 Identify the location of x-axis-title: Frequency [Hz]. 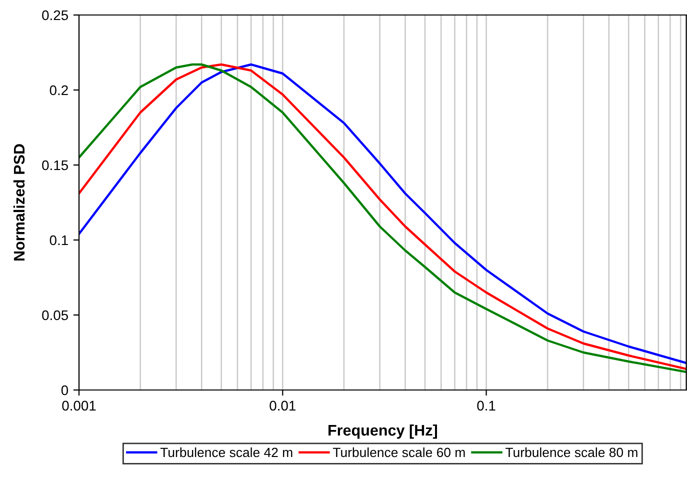
(382, 431).